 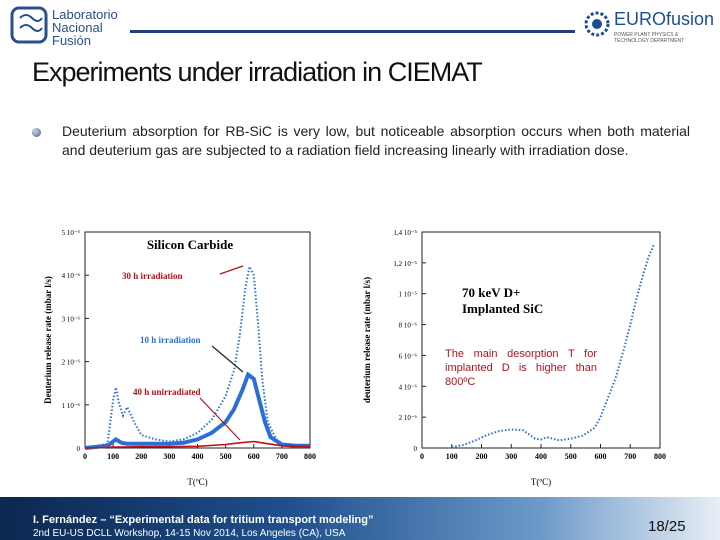 What do you see at coordinates (664, 19) in the screenshot?
I see `logo-right-name: EUROfusion` at bounding box center [664, 19].